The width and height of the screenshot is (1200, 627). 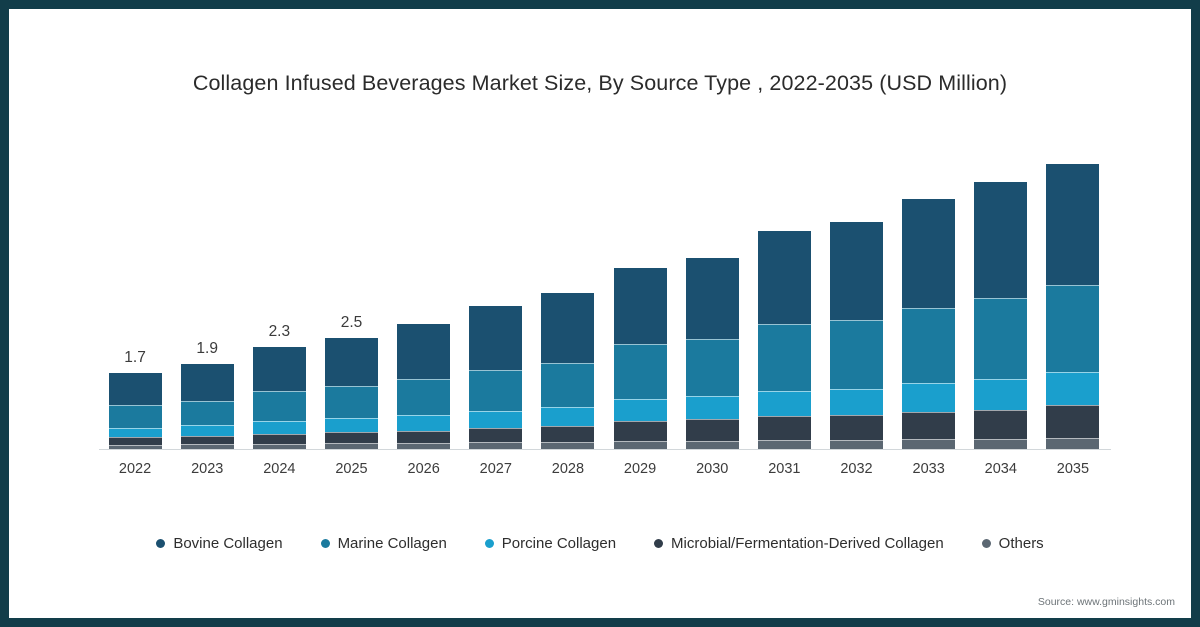 I want to click on bar-2024: 2.3, so click(x=279, y=386).